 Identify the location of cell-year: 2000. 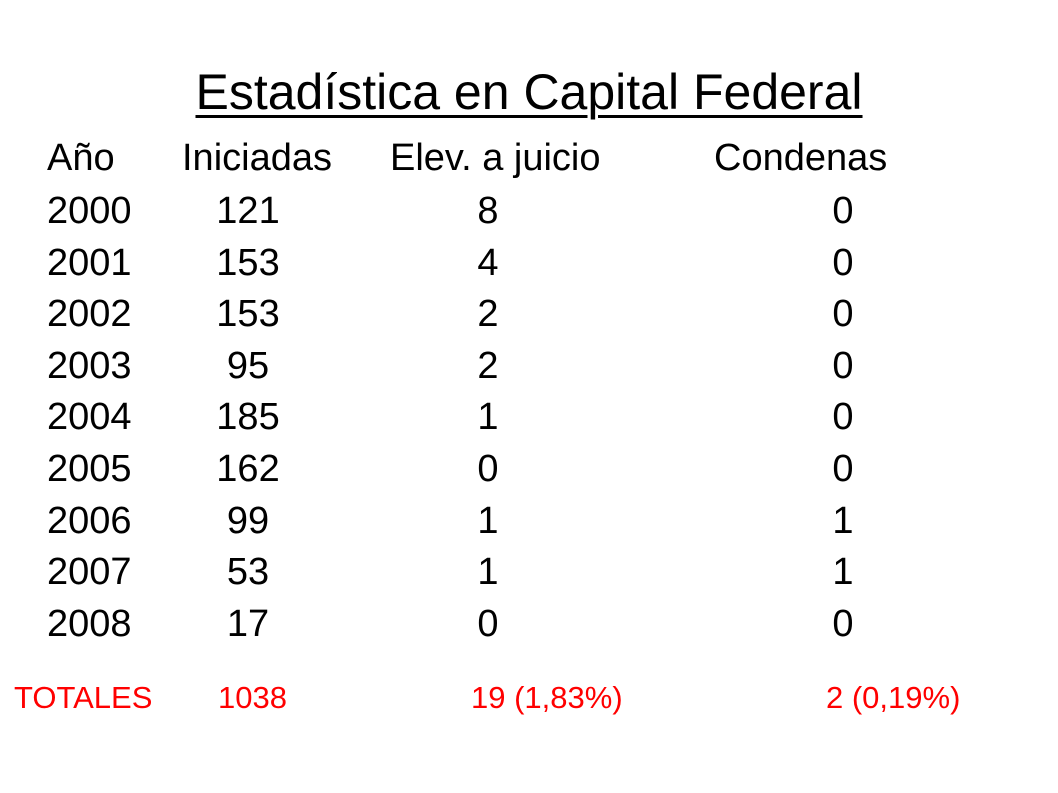
(89, 211).